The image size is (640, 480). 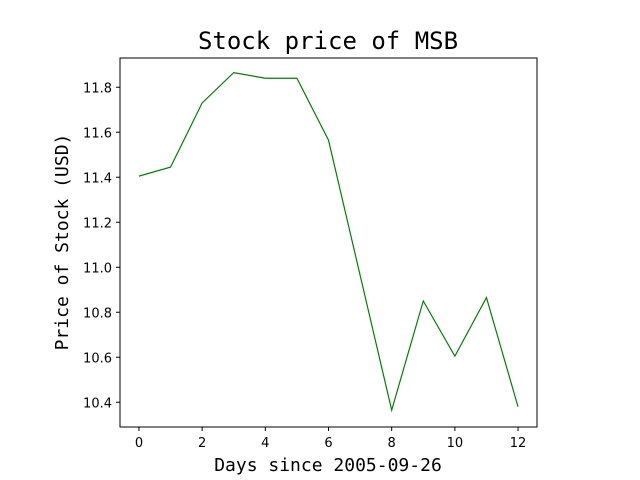 I want to click on y-tick-label: 11.2, so click(x=97, y=223).